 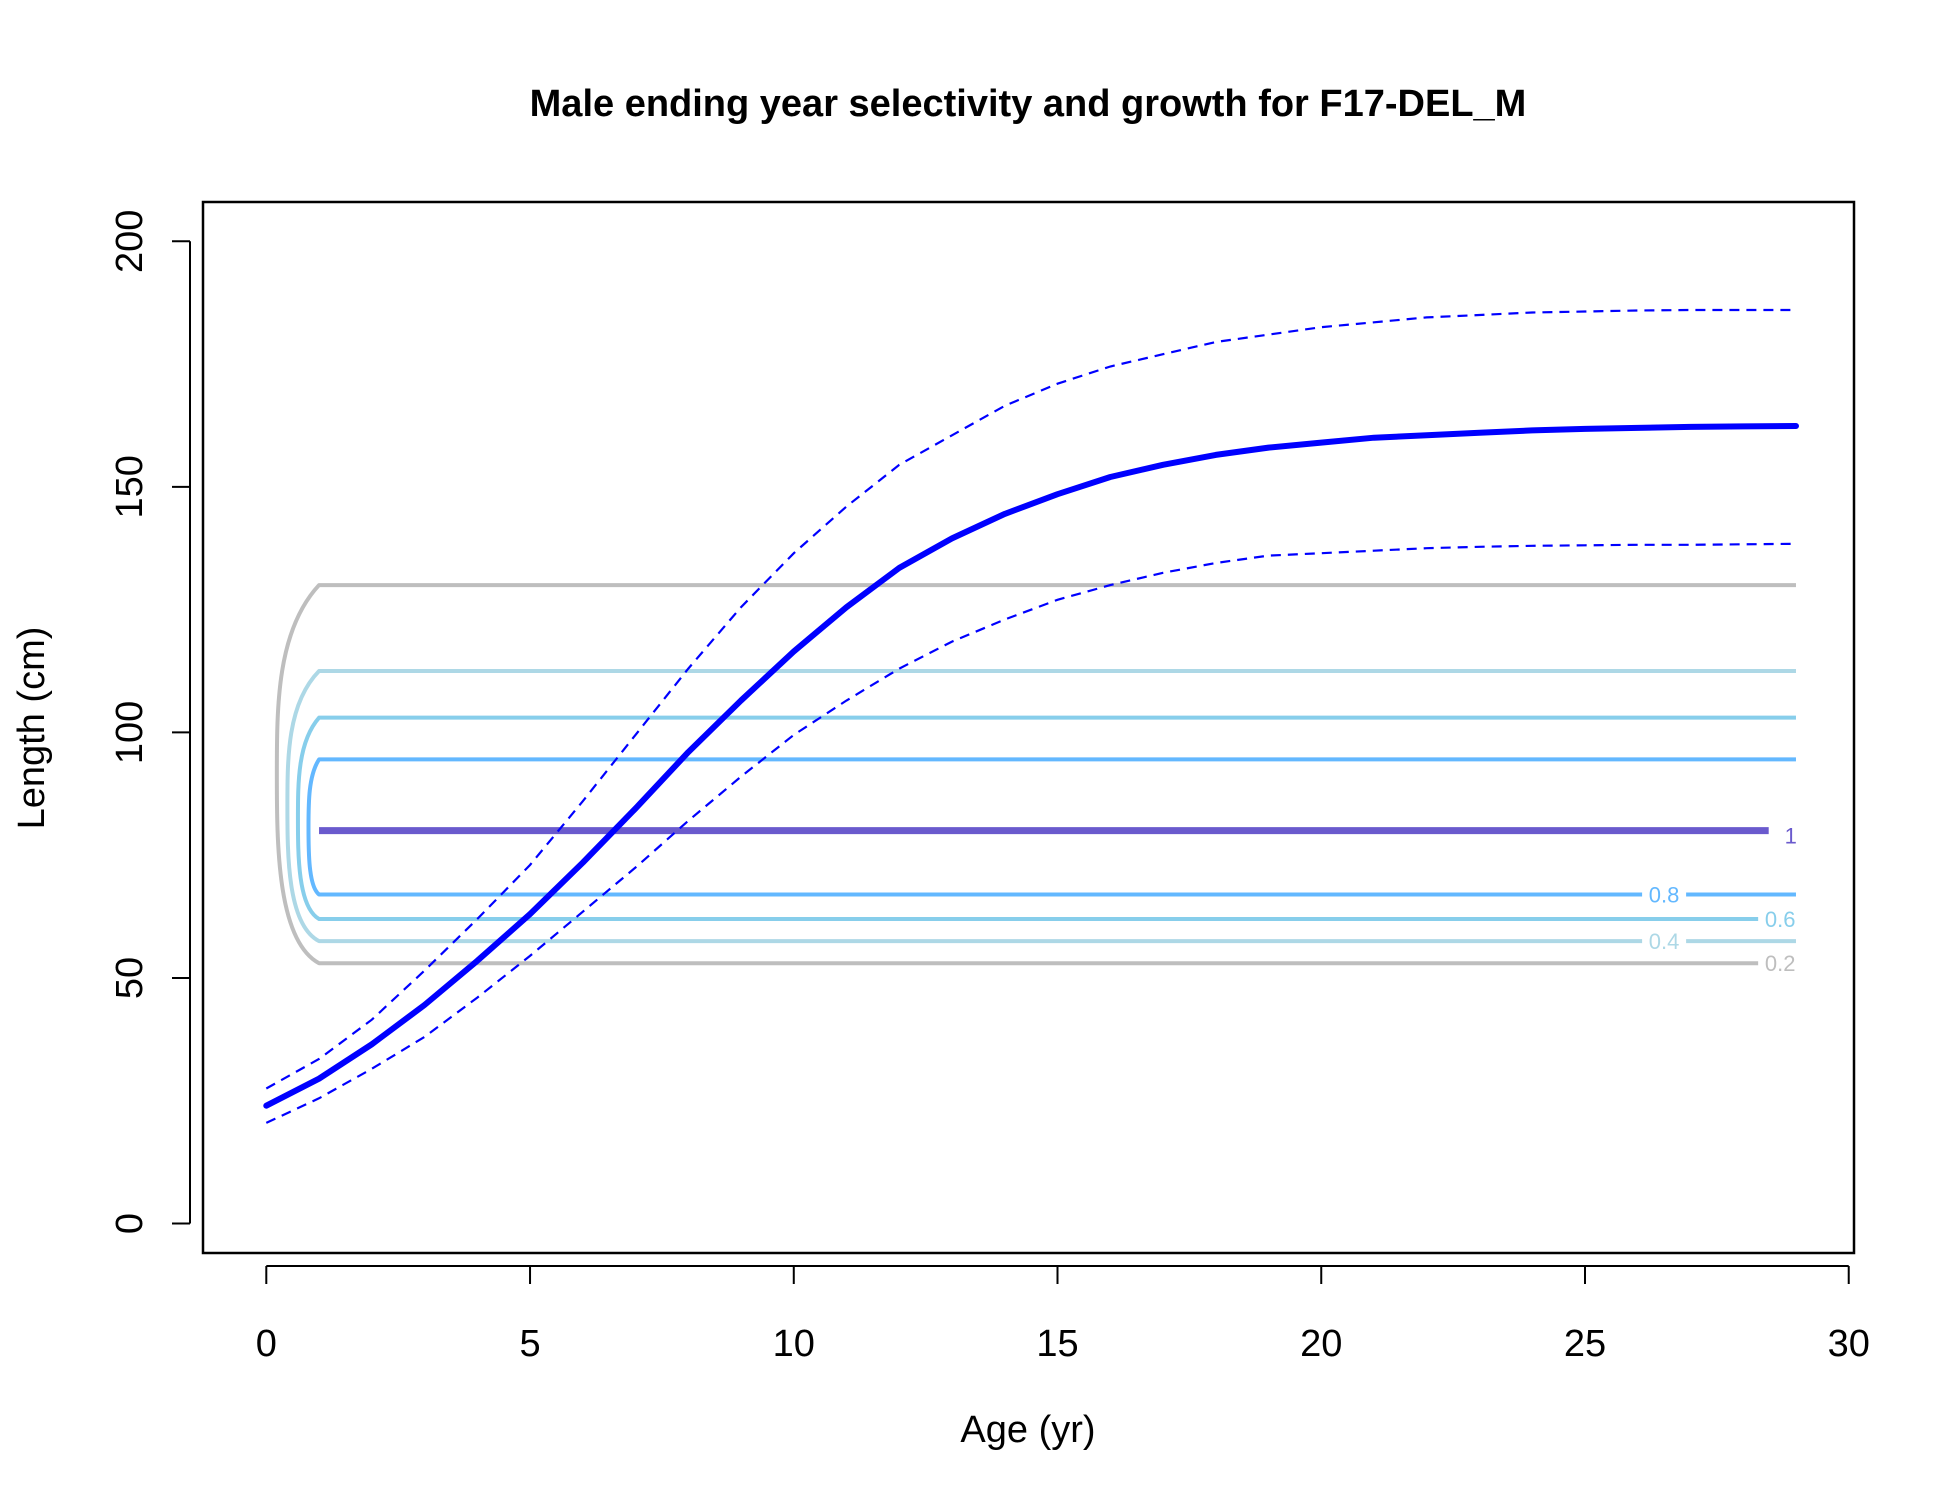 I want to click on contour-label-0-6: 0.6, so click(x=1780, y=919).